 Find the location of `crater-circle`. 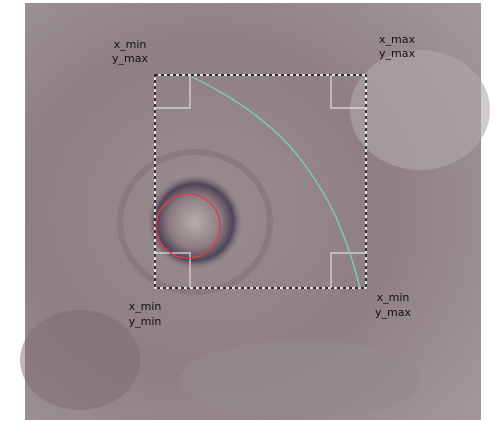

crater-circle is located at coordinates (188, 226).